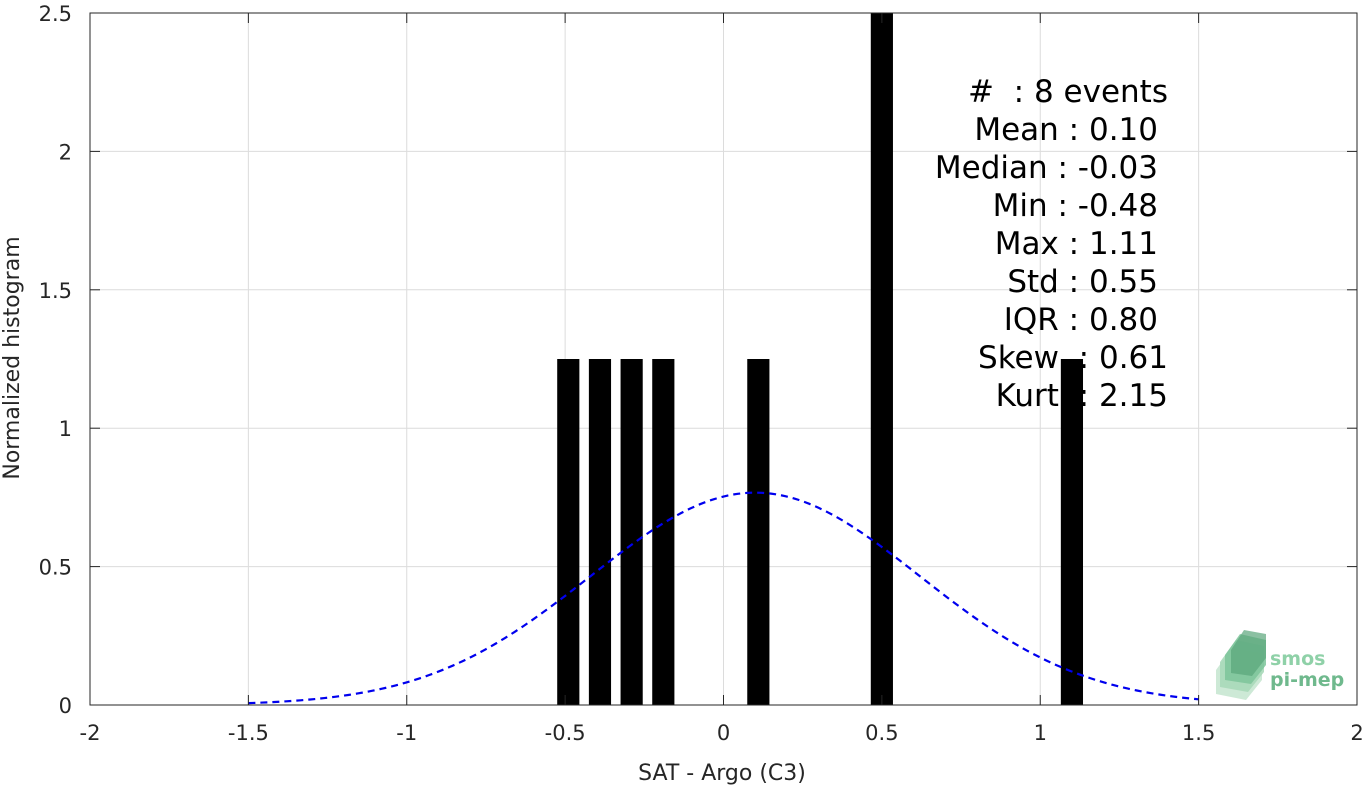 This screenshot has height=786, width=1366. What do you see at coordinates (12, 357) in the screenshot?
I see `y-axis-label: Normalized histogram` at bounding box center [12, 357].